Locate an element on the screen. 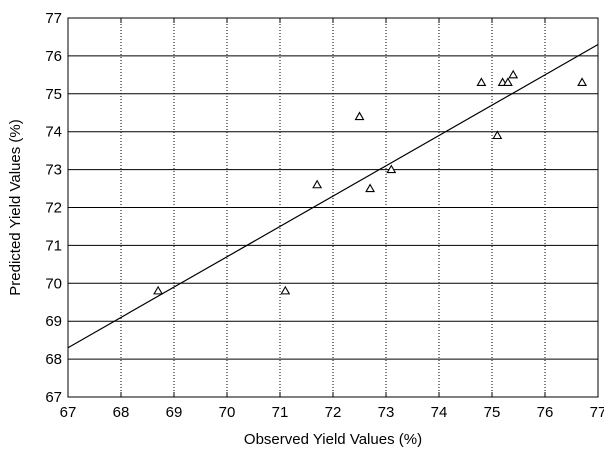 Image resolution: width=604 pixels, height=450 pixels. y-tick-label: 73 is located at coordinates (53, 170).